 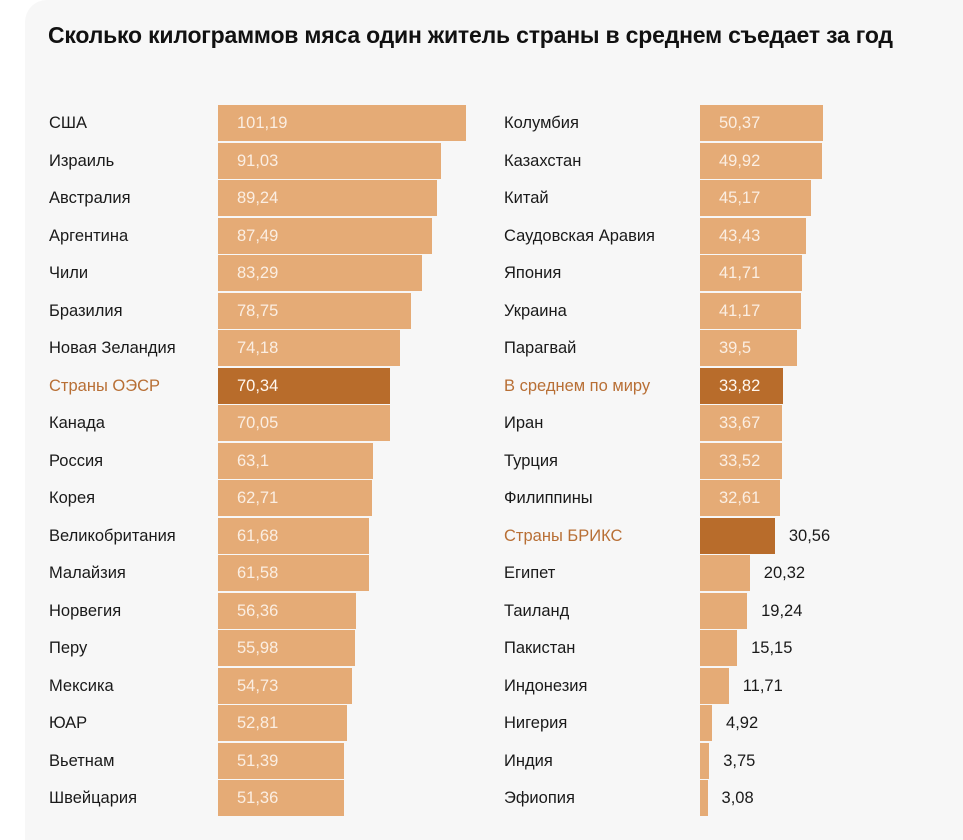 What do you see at coordinates (535, 311) in the screenshot?
I see `category-label: Украина` at bounding box center [535, 311].